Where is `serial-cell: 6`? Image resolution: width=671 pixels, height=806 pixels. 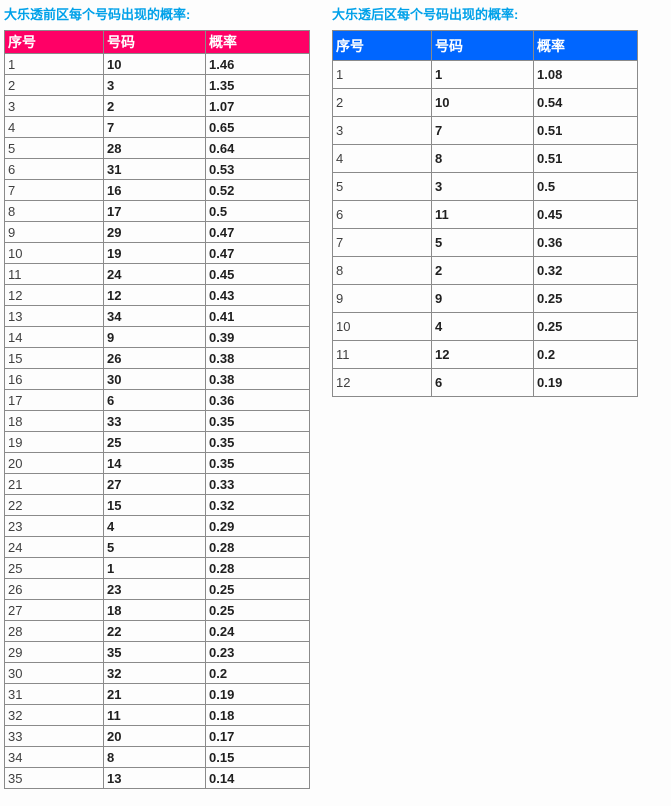 serial-cell: 6 is located at coordinates (382, 214).